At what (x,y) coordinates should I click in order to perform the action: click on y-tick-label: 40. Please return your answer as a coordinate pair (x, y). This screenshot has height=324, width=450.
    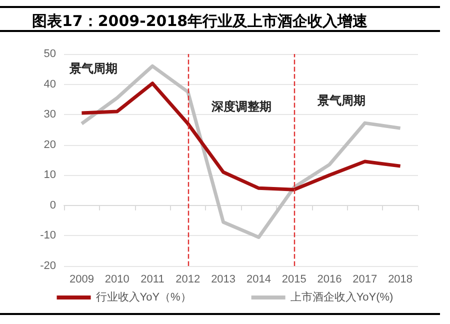
    Looking at the image, I should click on (50, 84).